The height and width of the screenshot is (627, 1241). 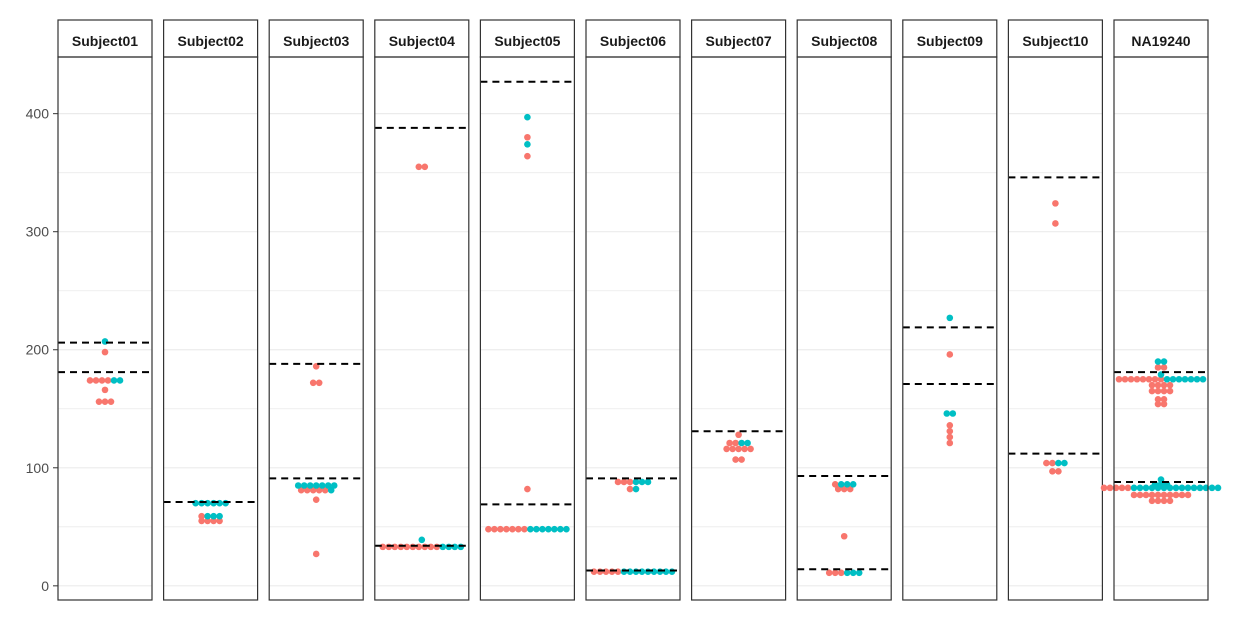 What do you see at coordinates (38, 232) in the screenshot?
I see `y-tick-label: 300` at bounding box center [38, 232].